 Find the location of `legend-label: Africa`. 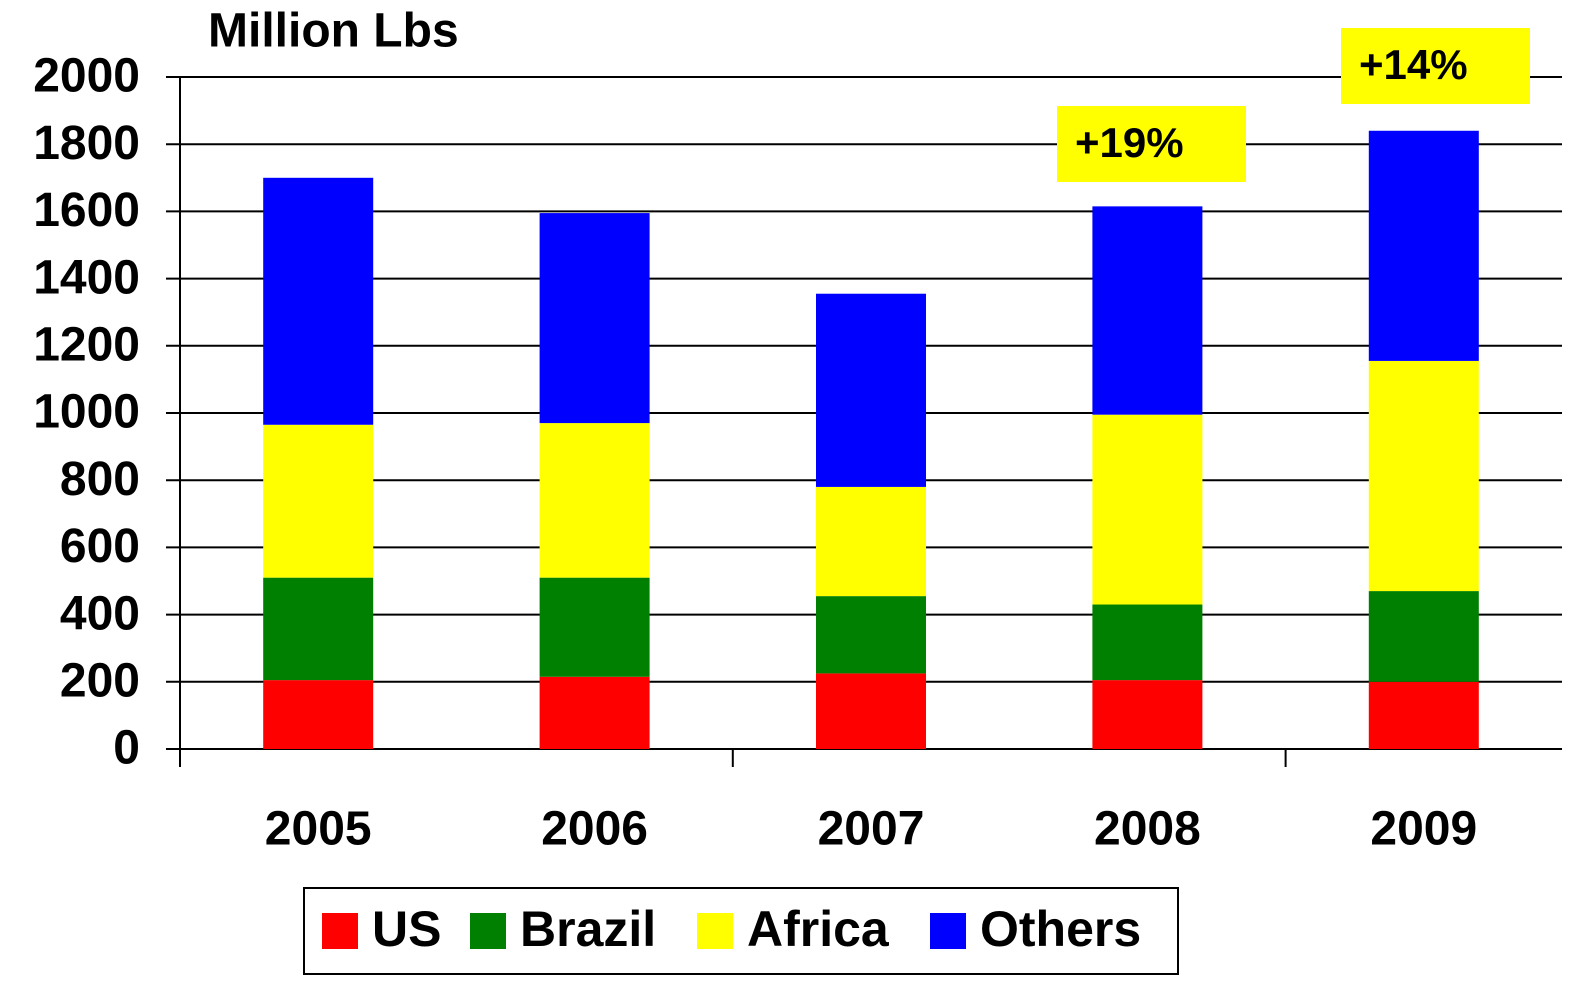

legend-label: Africa is located at coordinates (818, 929).